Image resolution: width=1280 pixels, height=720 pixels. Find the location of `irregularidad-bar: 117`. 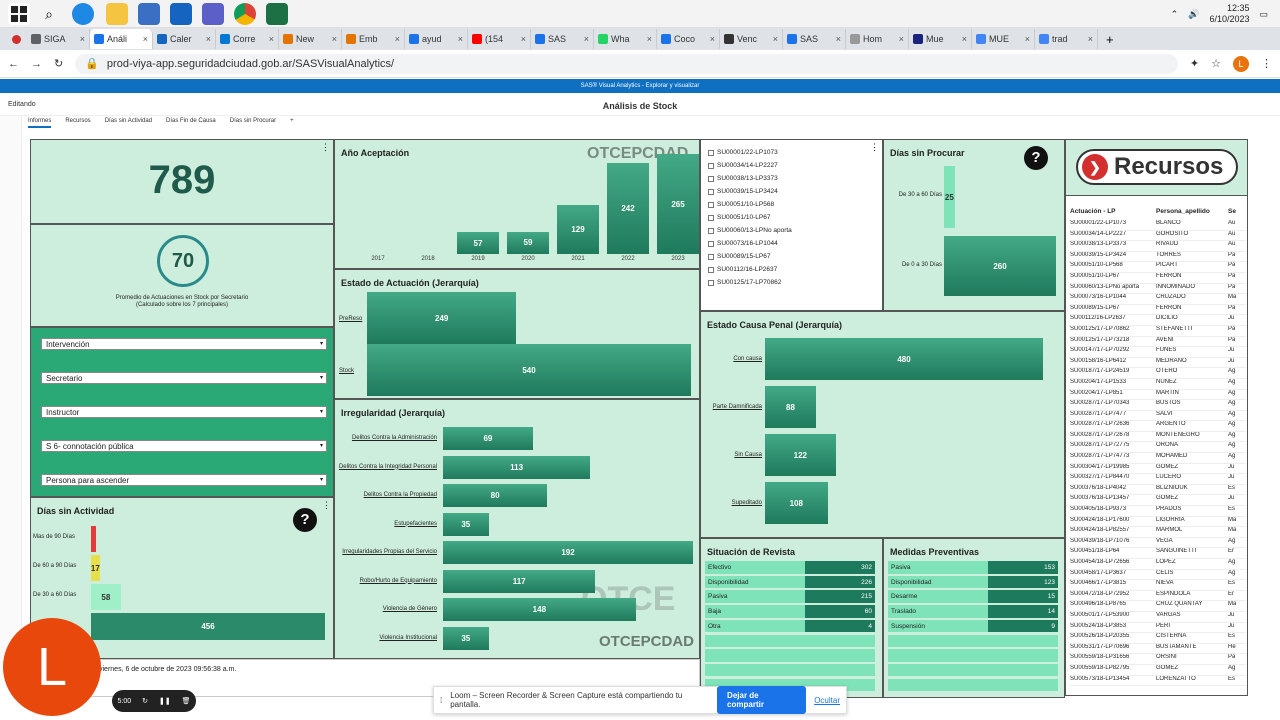

irregularidad-bar: 117 is located at coordinates (519, 581).